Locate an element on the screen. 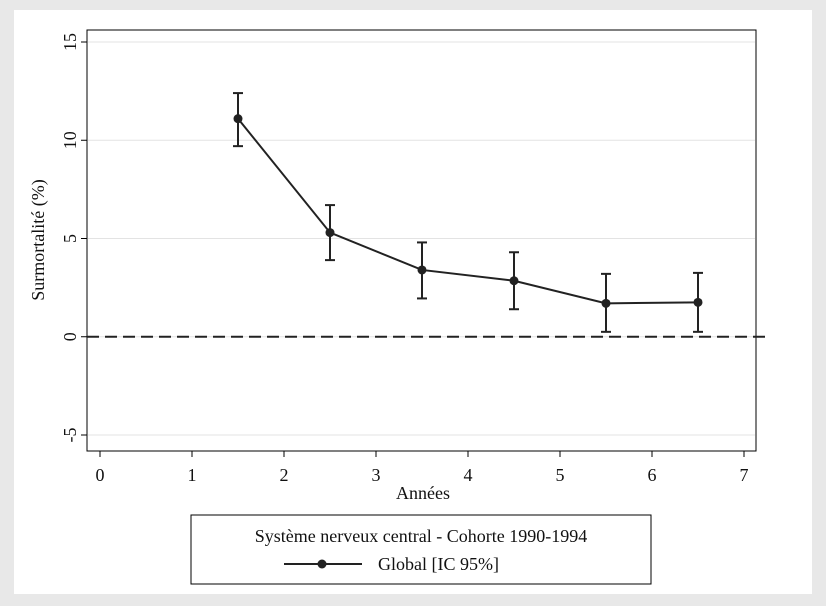 This screenshot has height=606, width=826. x-axis-label: Années is located at coordinates (423, 493).